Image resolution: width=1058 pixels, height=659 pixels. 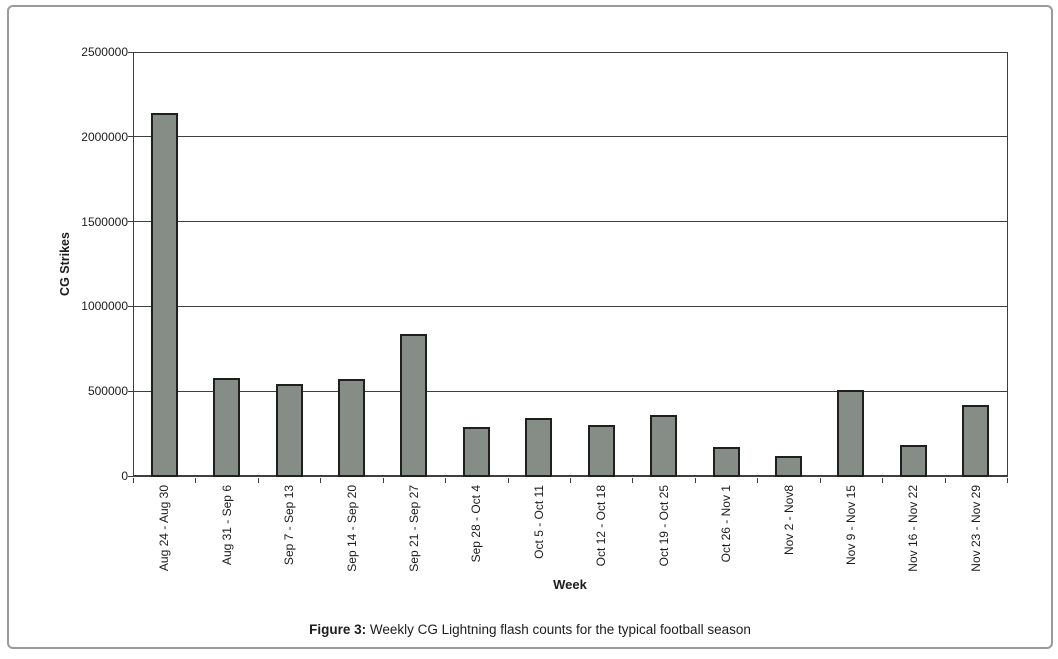 What do you see at coordinates (414, 528) in the screenshot?
I see `x-tick-label: Sep 21 - Sep 27` at bounding box center [414, 528].